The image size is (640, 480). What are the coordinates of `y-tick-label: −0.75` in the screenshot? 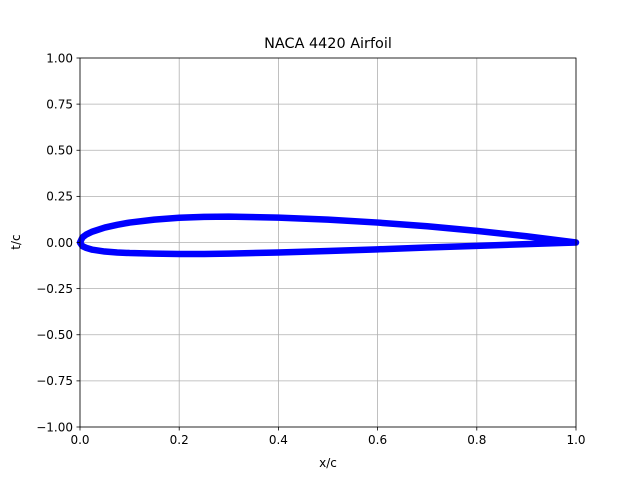 It's located at (54, 381).